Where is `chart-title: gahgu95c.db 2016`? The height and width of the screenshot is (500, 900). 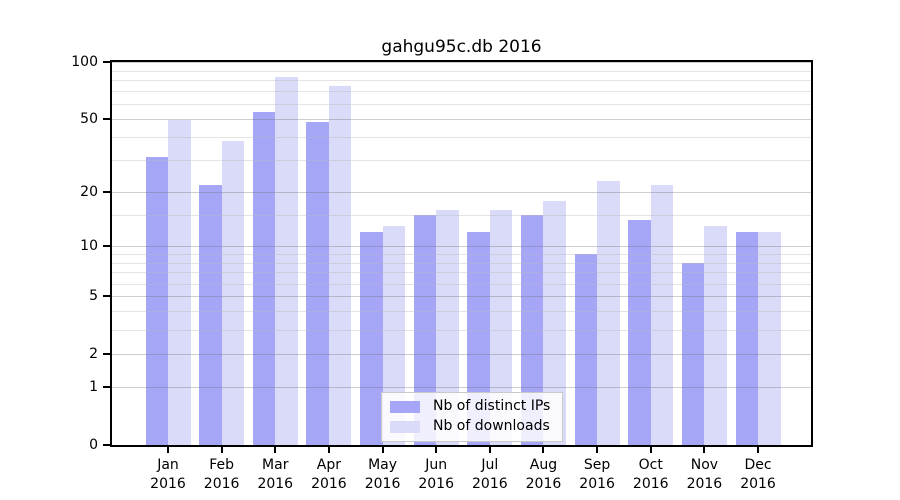
chart-title: gahgu95c.db 2016 is located at coordinates (461, 47).